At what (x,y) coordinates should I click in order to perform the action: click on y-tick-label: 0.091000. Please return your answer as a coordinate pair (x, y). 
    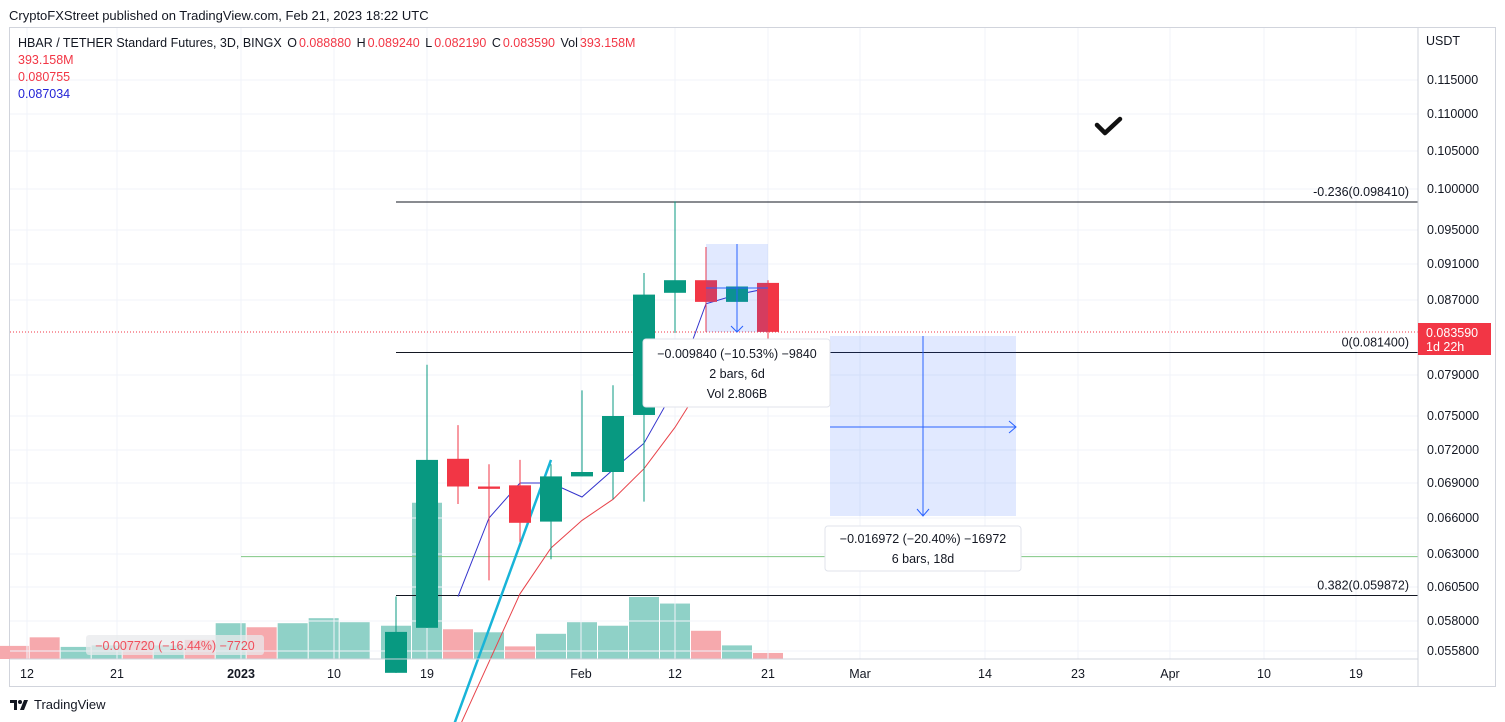
    Looking at the image, I should click on (1453, 264).